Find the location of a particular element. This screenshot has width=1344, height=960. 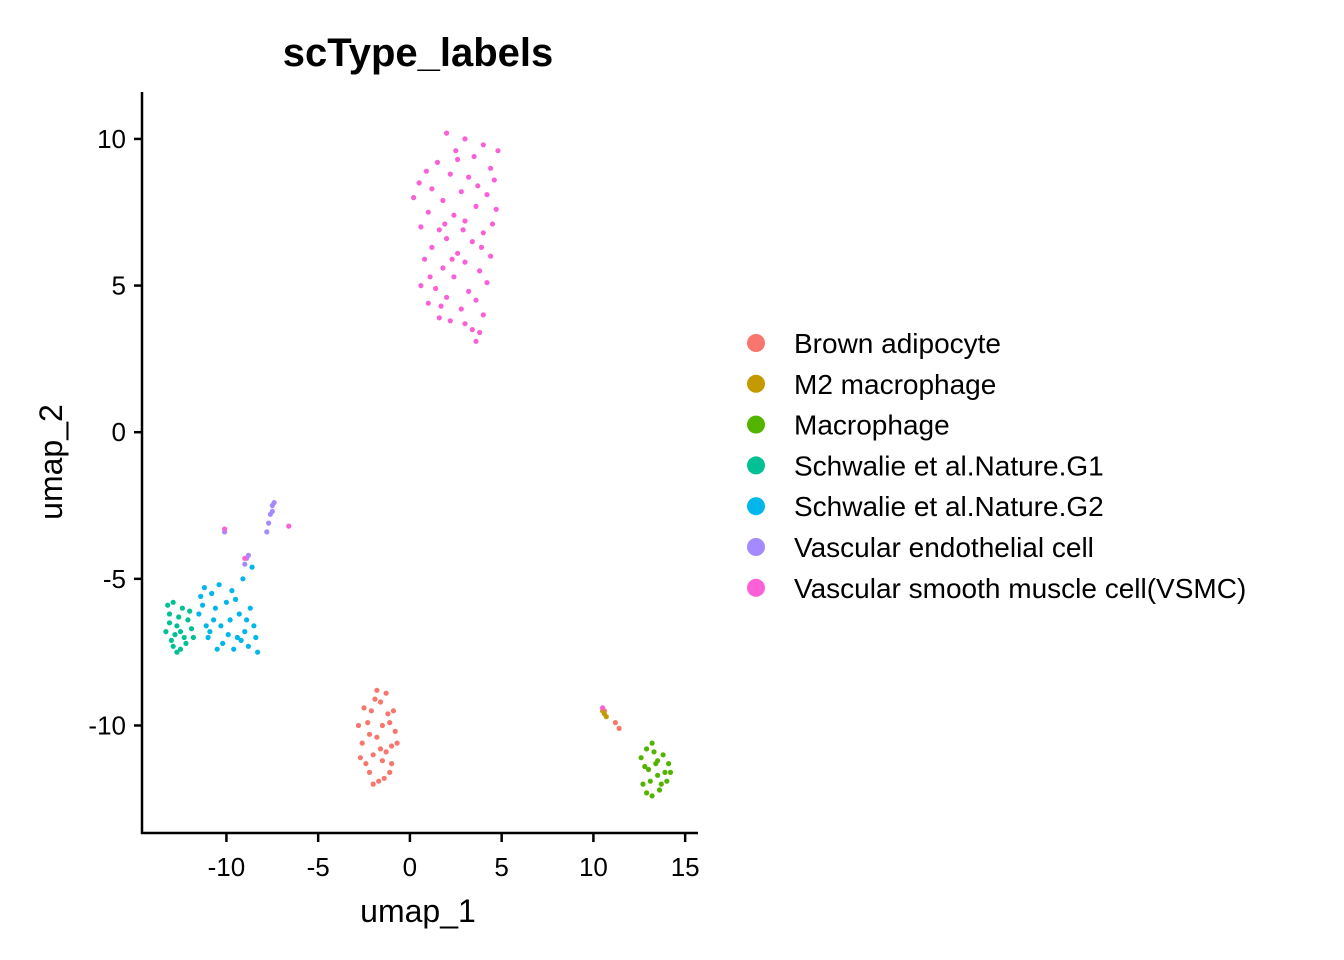

x-tick-label: -10 is located at coordinates (227, 867).